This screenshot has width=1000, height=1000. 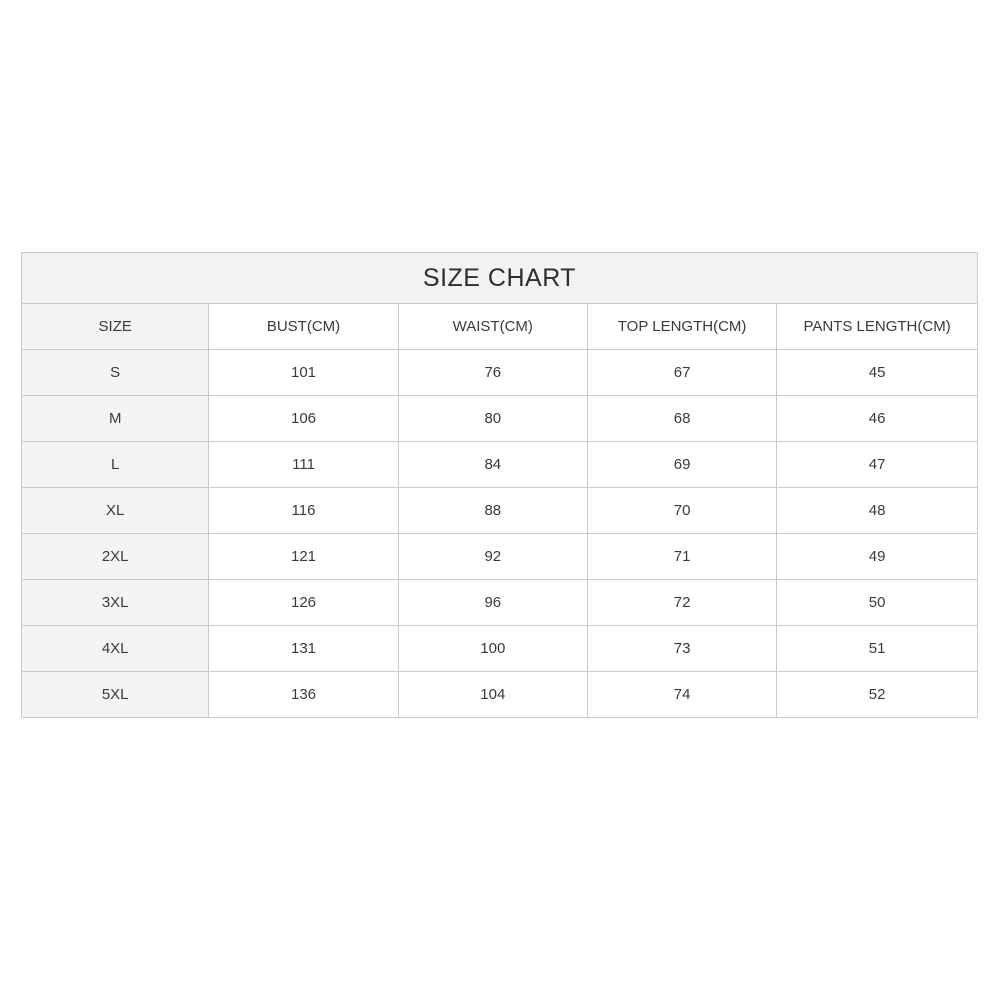 What do you see at coordinates (115, 602) in the screenshot?
I see `size-label: 3XL` at bounding box center [115, 602].